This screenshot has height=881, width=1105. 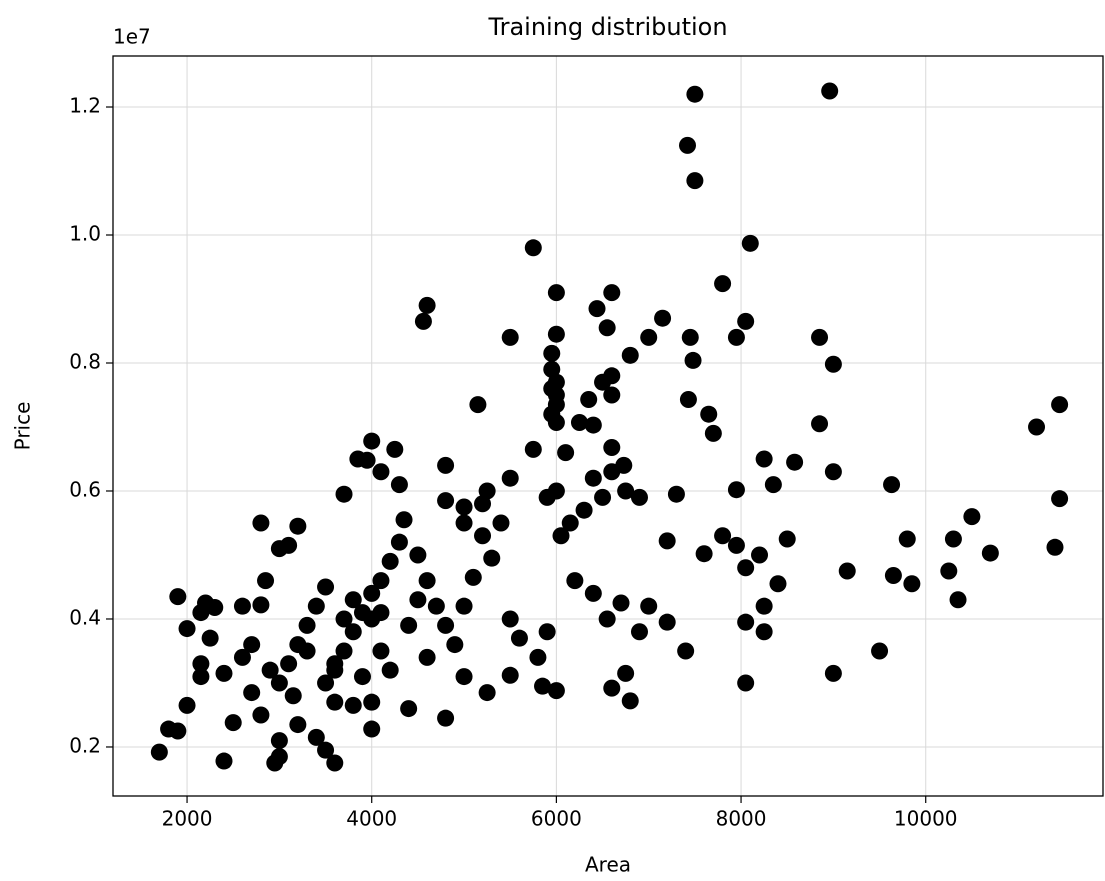 What do you see at coordinates (85, 745) in the screenshot?
I see `y-tick-label: 0.2` at bounding box center [85, 745].